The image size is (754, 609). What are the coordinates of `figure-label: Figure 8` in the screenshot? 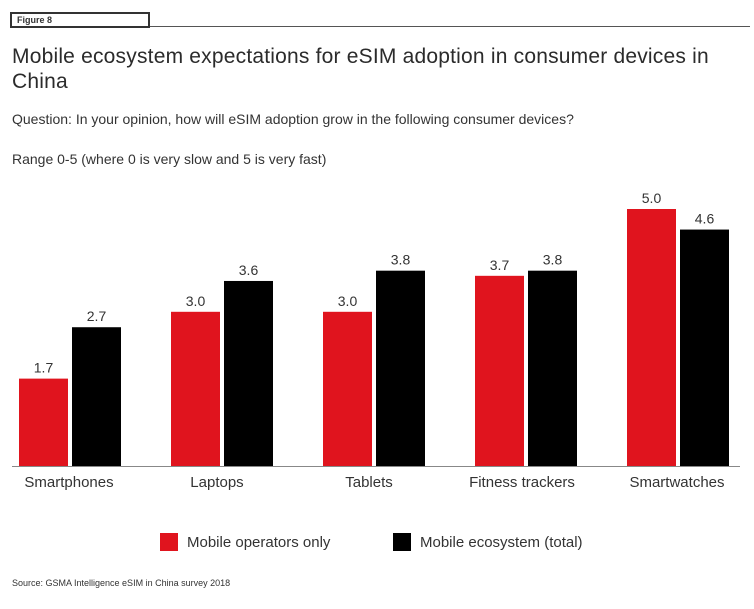 It's located at (35, 20).